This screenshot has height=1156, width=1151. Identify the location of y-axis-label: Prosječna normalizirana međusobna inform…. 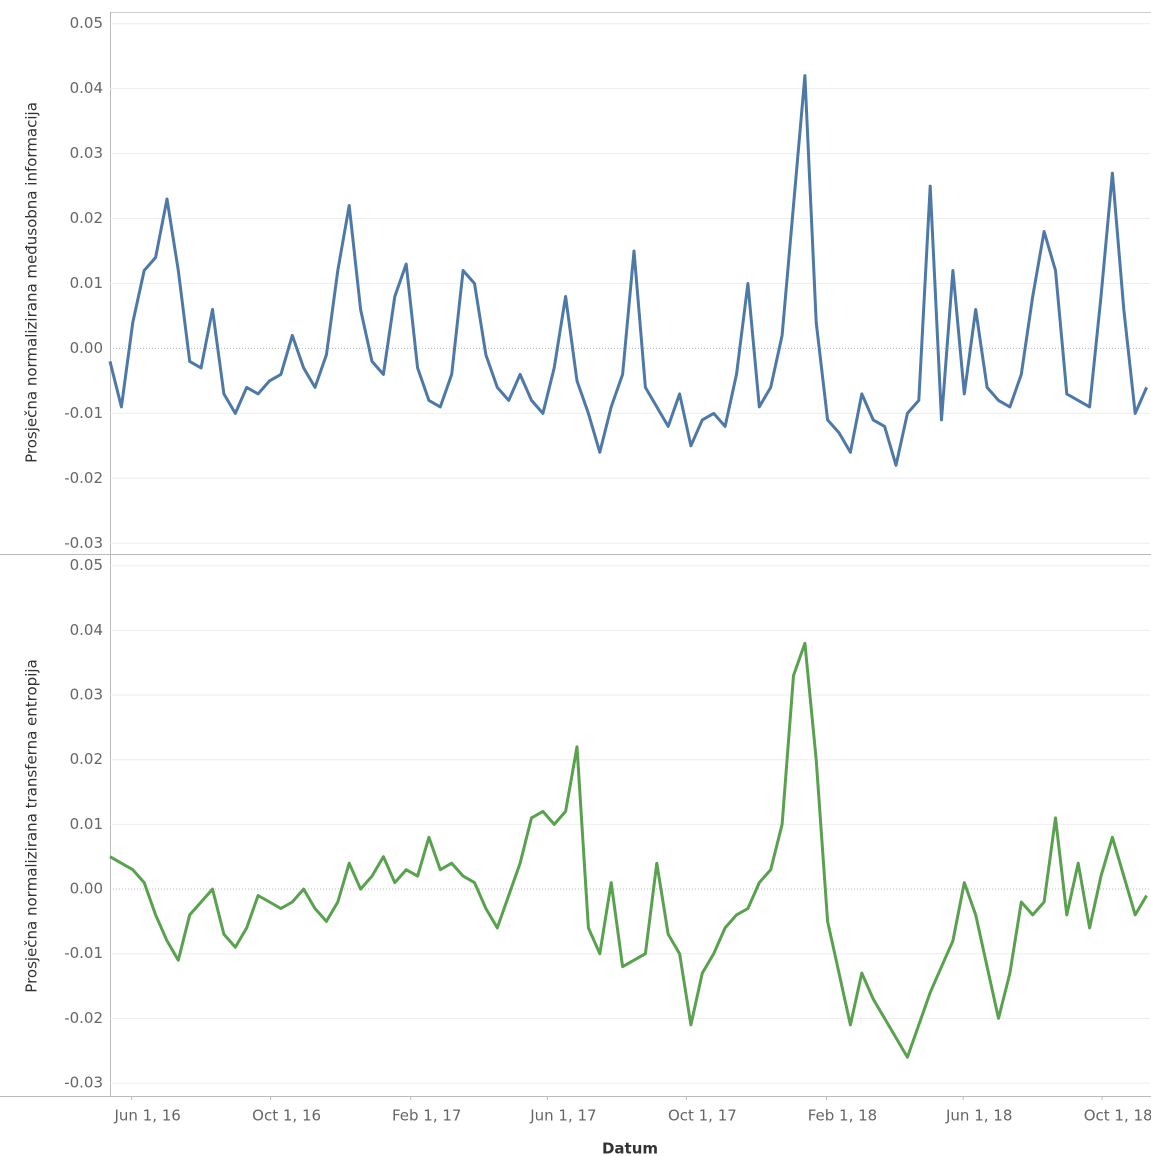
(32, 282).